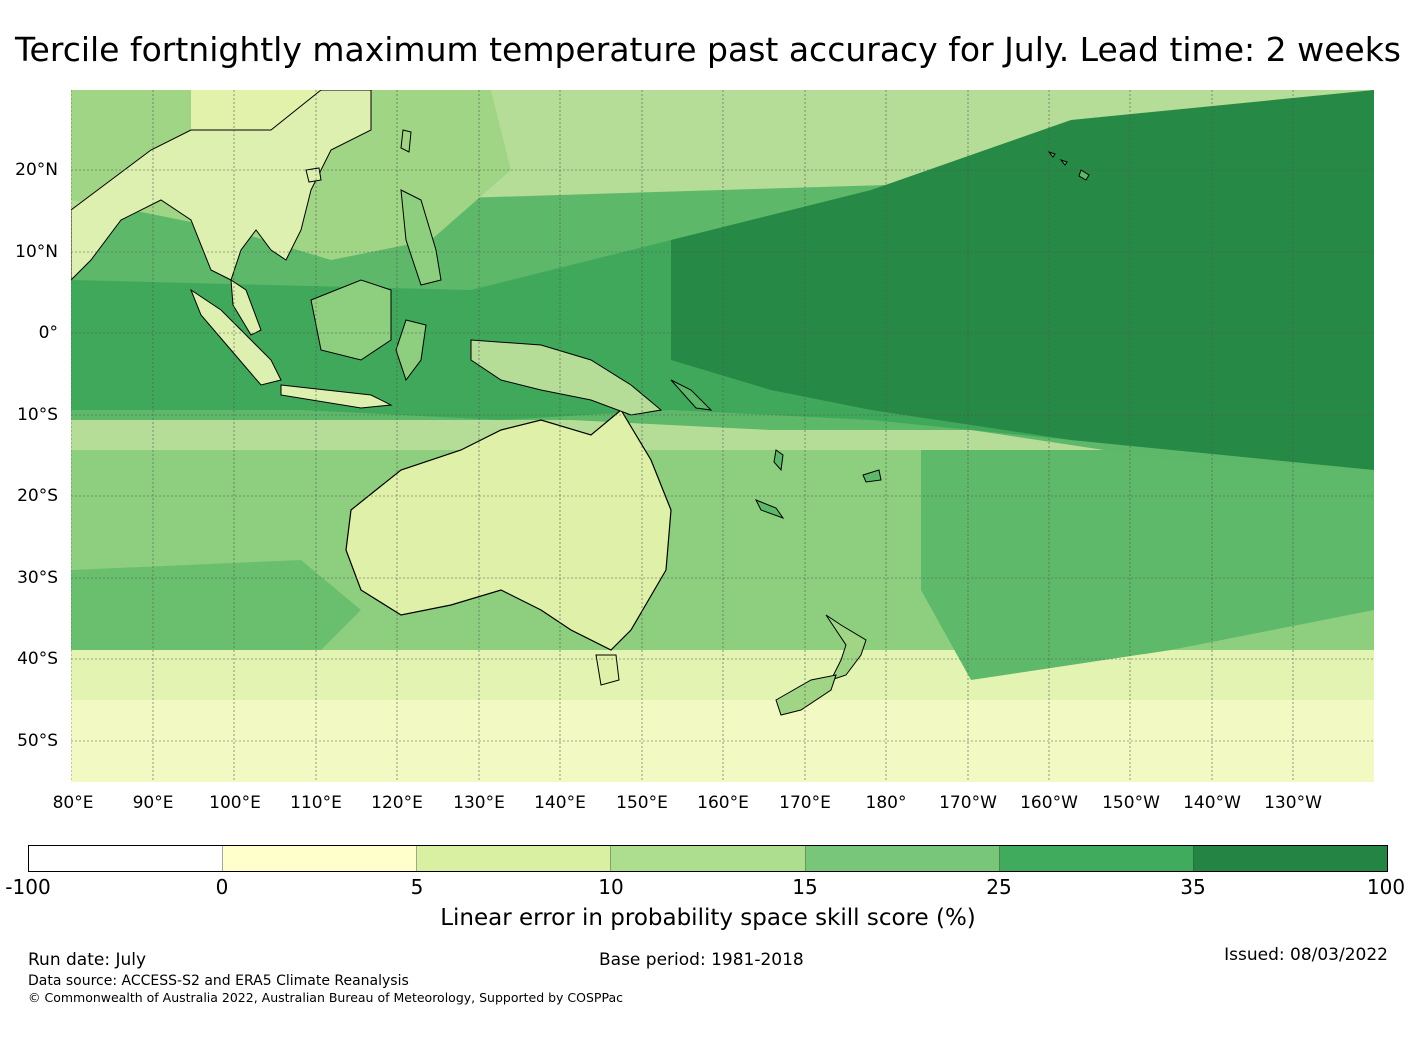 The image size is (1416, 1050). Describe the element at coordinates (411, 350) in the screenshot. I see `sulawesi` at that location.